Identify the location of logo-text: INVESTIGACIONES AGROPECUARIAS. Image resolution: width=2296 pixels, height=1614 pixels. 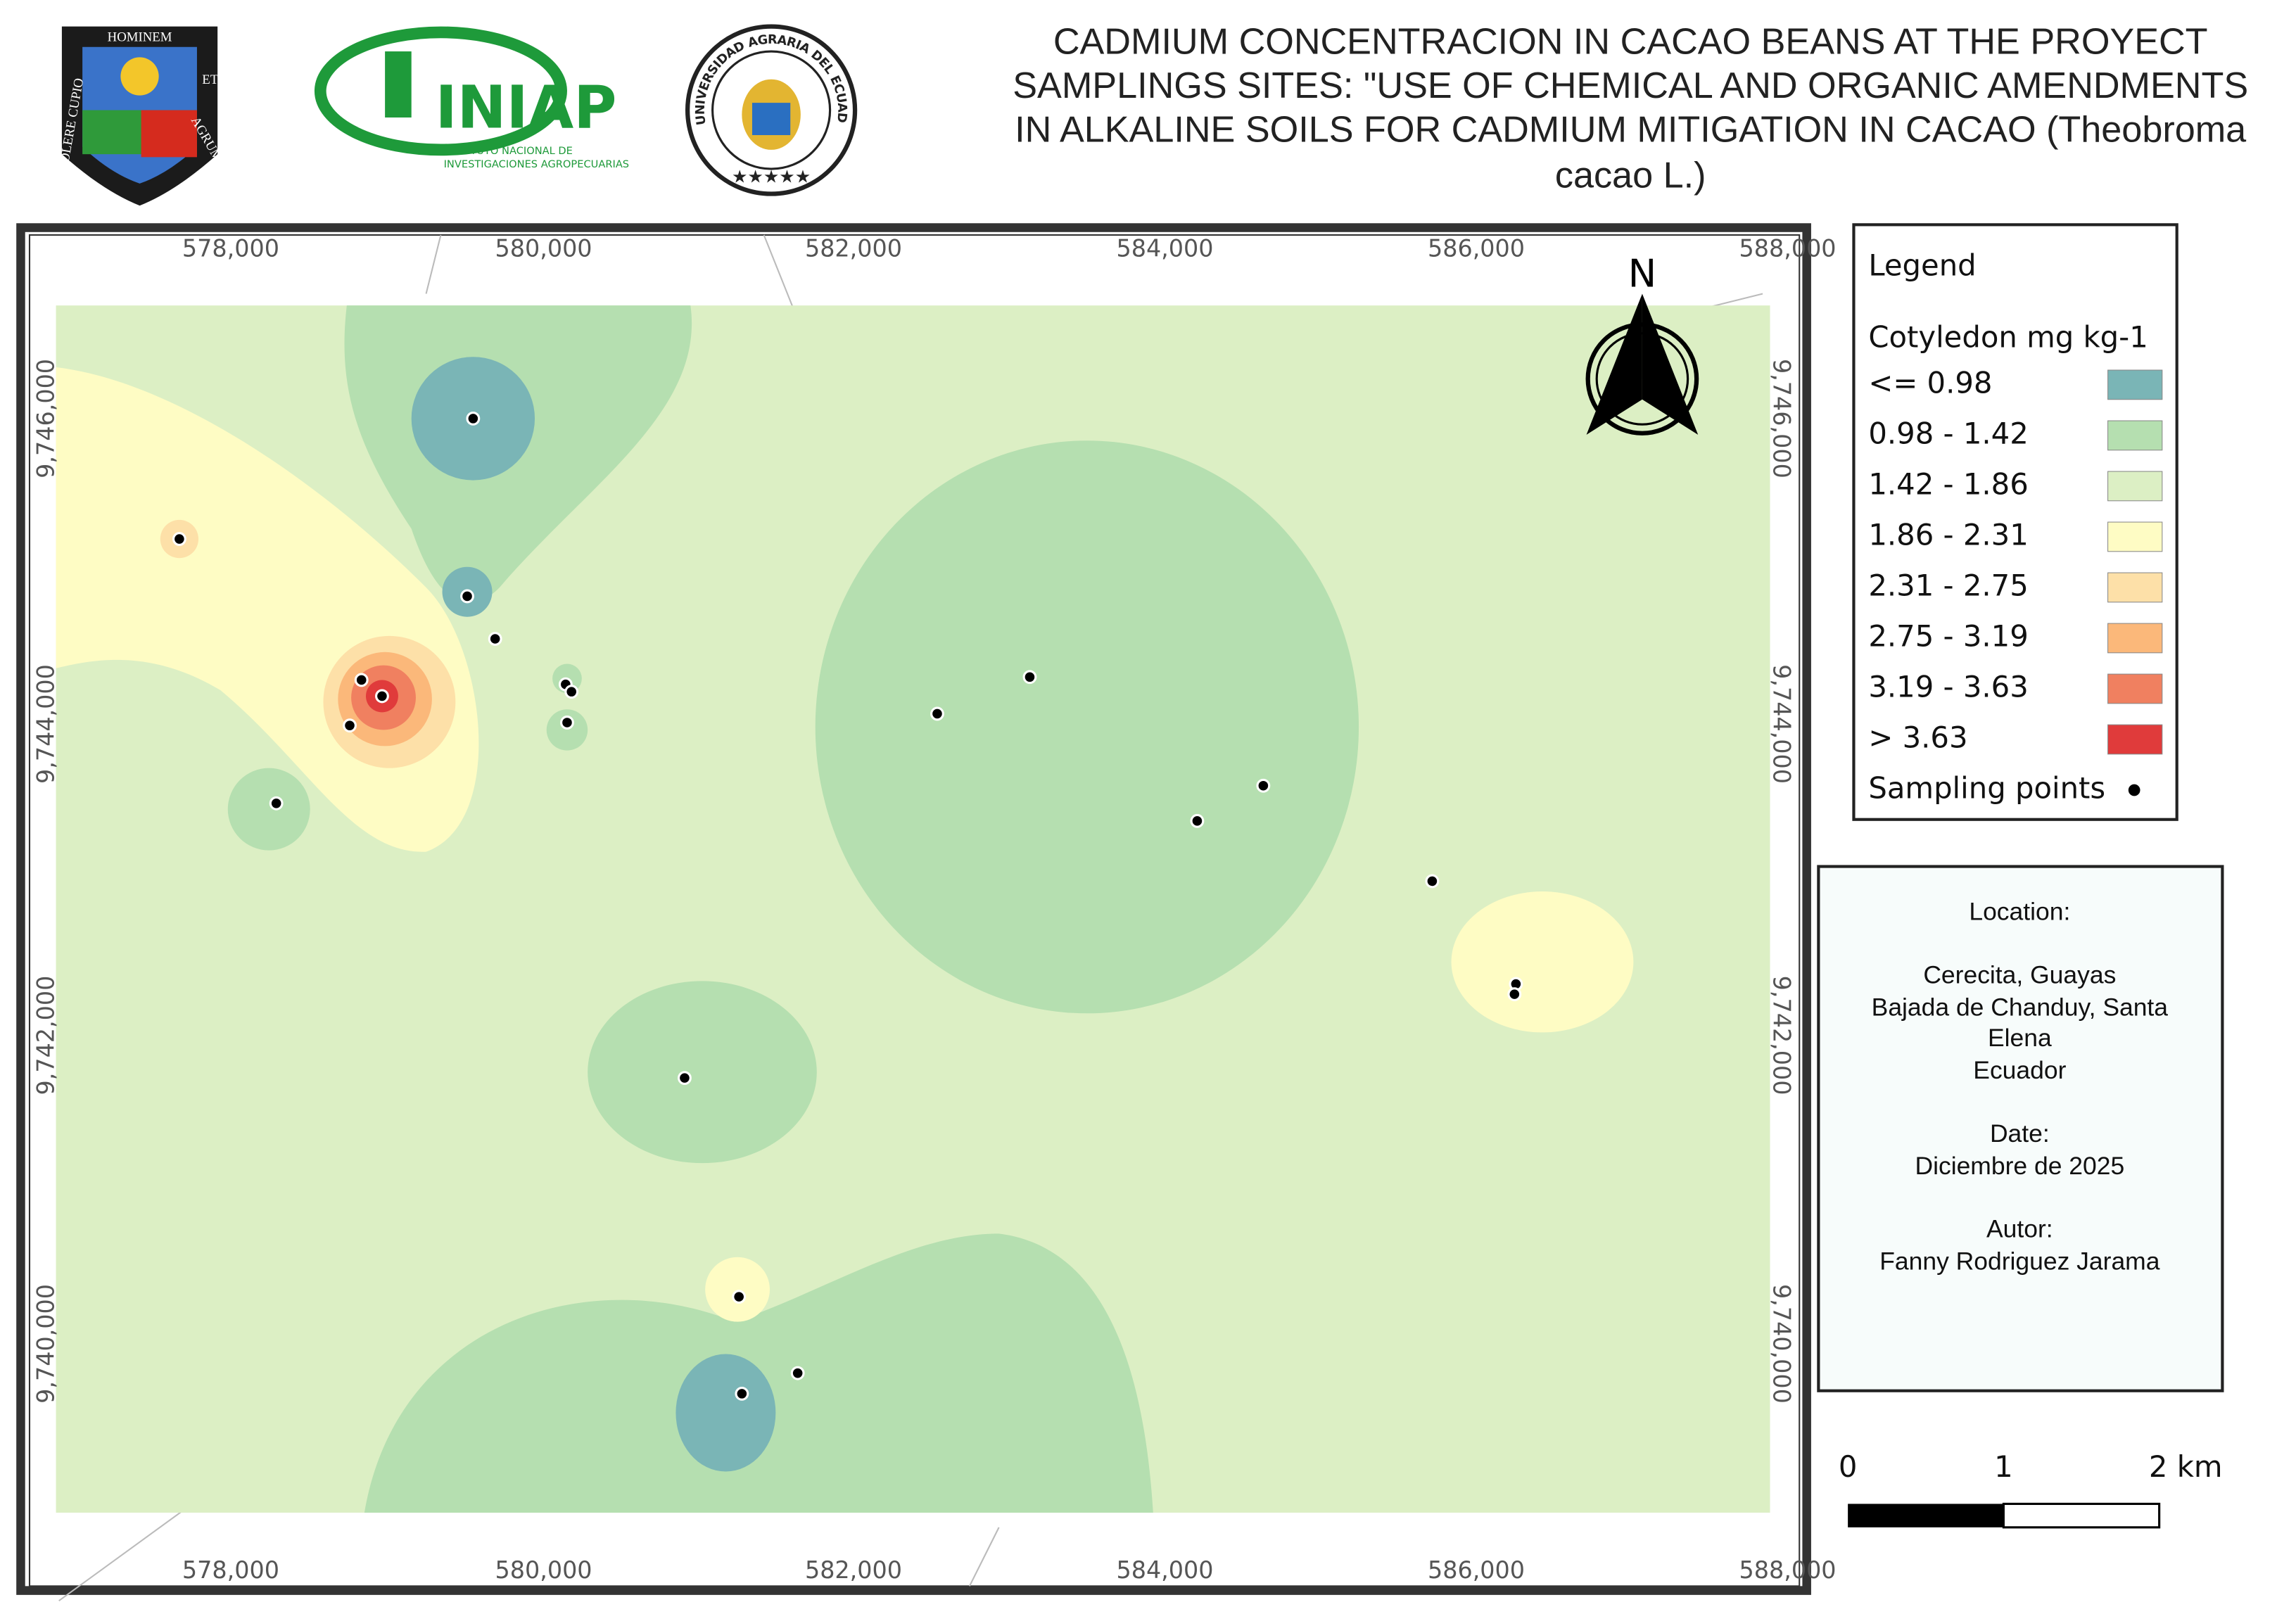
(536, 164).